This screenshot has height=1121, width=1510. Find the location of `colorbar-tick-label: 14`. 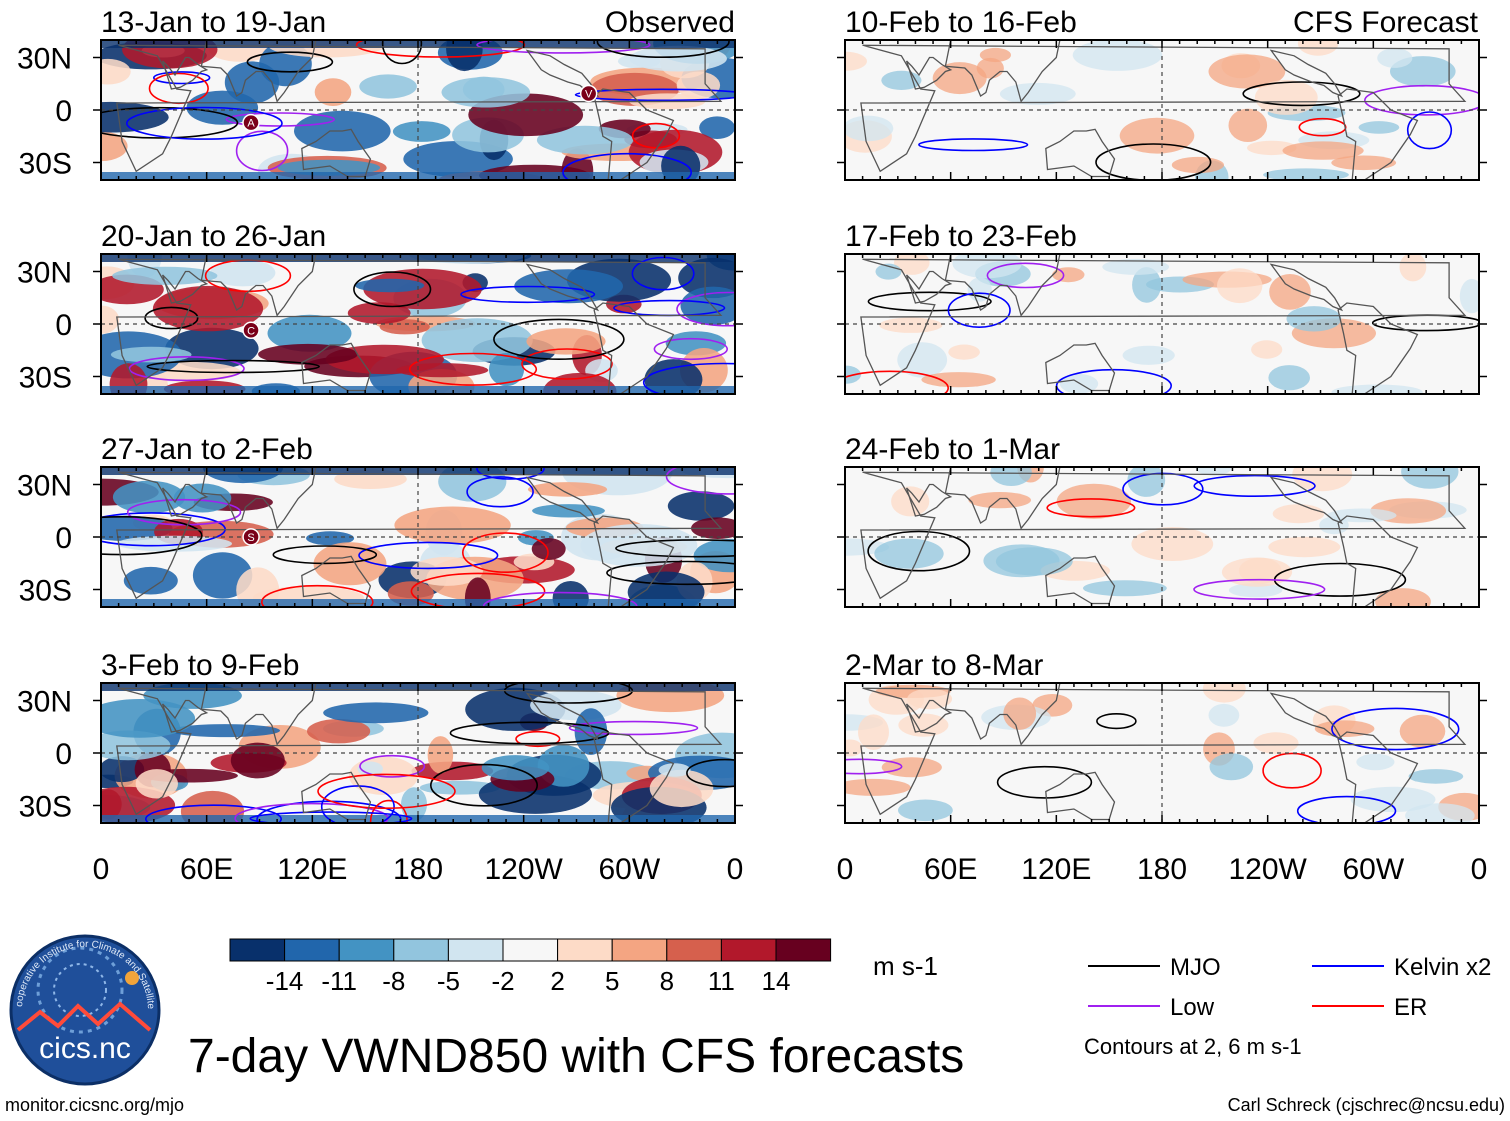

colorbar-tick-label: 14 is located at coordinates (776, 981).